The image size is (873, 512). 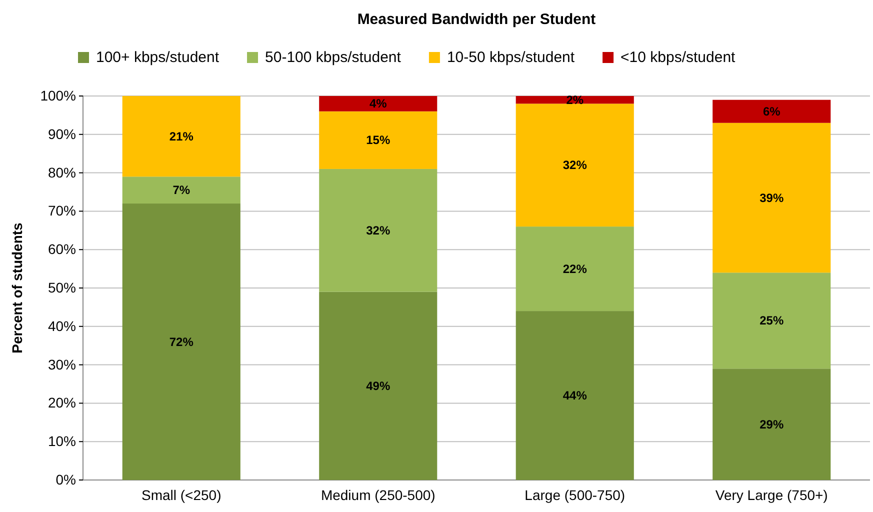 I want to click on y-axis-title: Percent of students, so click(x=17, y=288).